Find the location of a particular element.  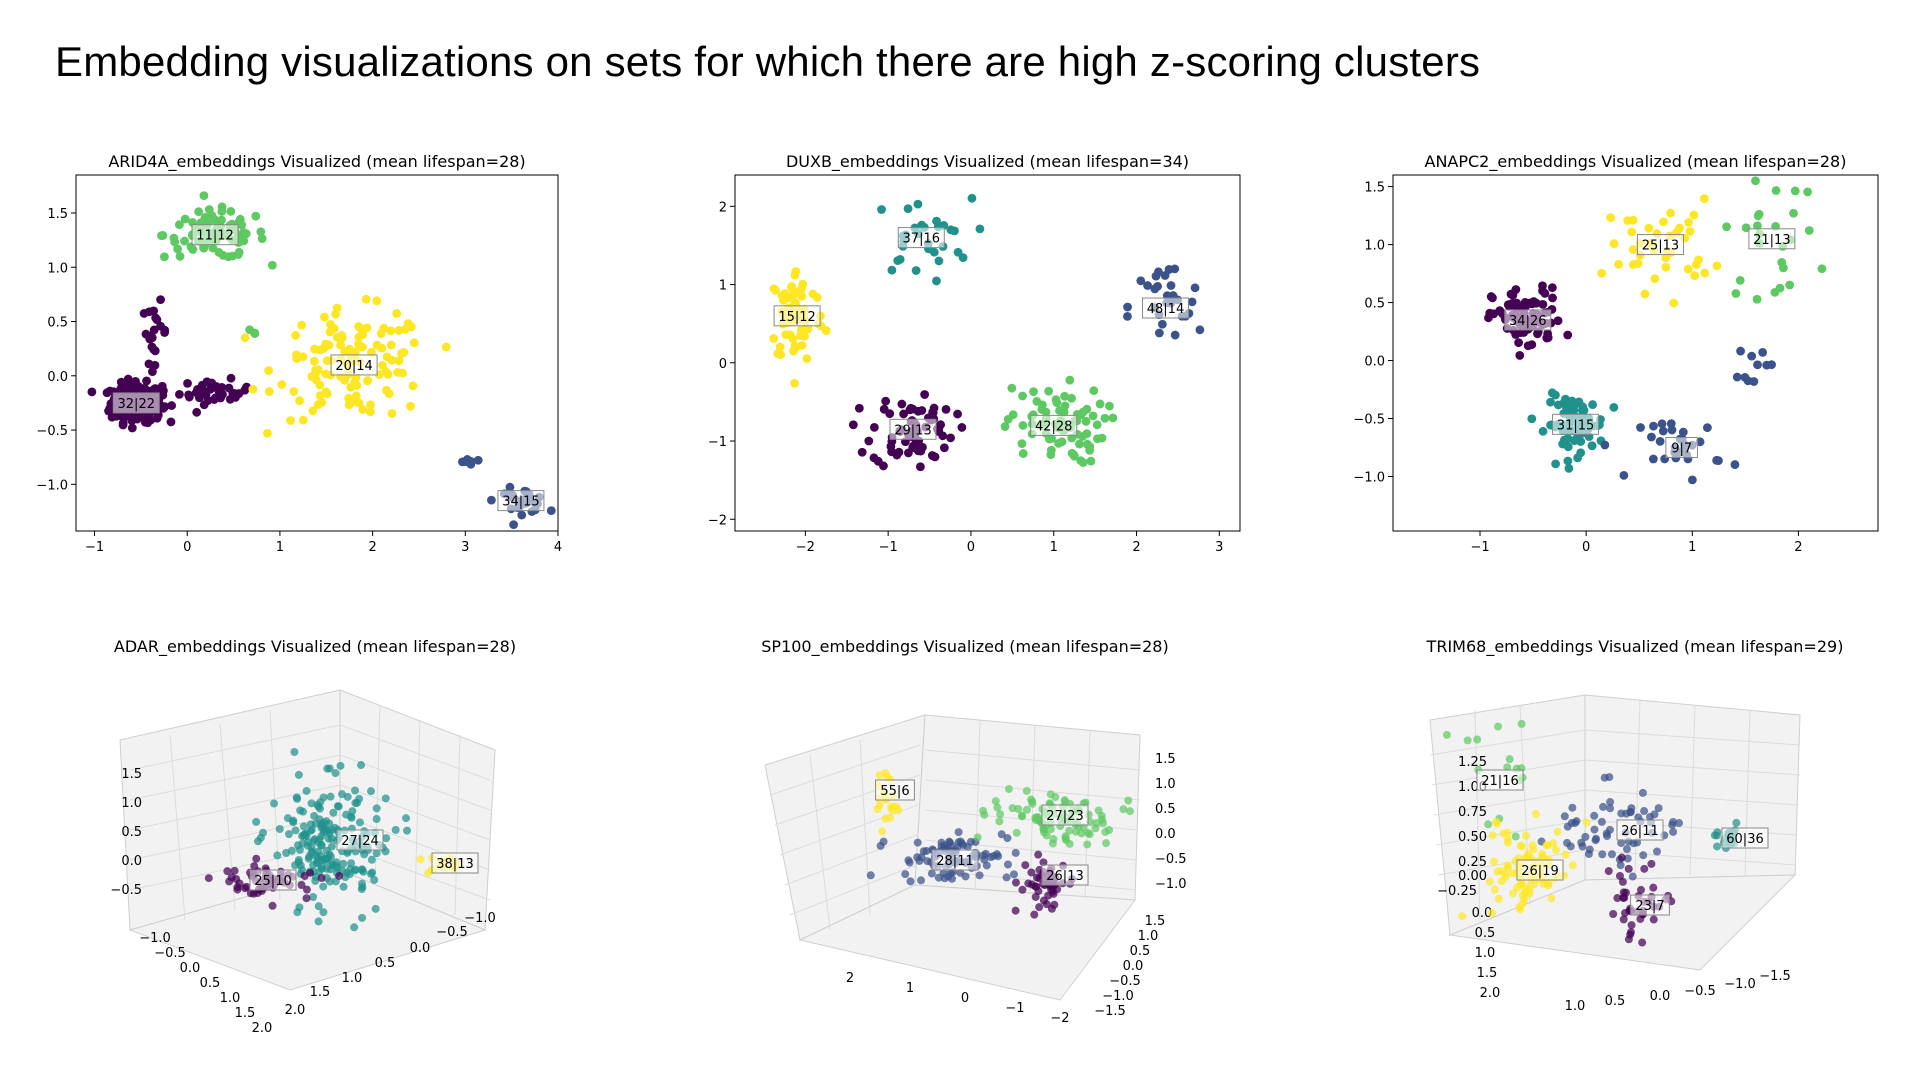

x-tick-label: 2 is located at coordinates (372, 547).